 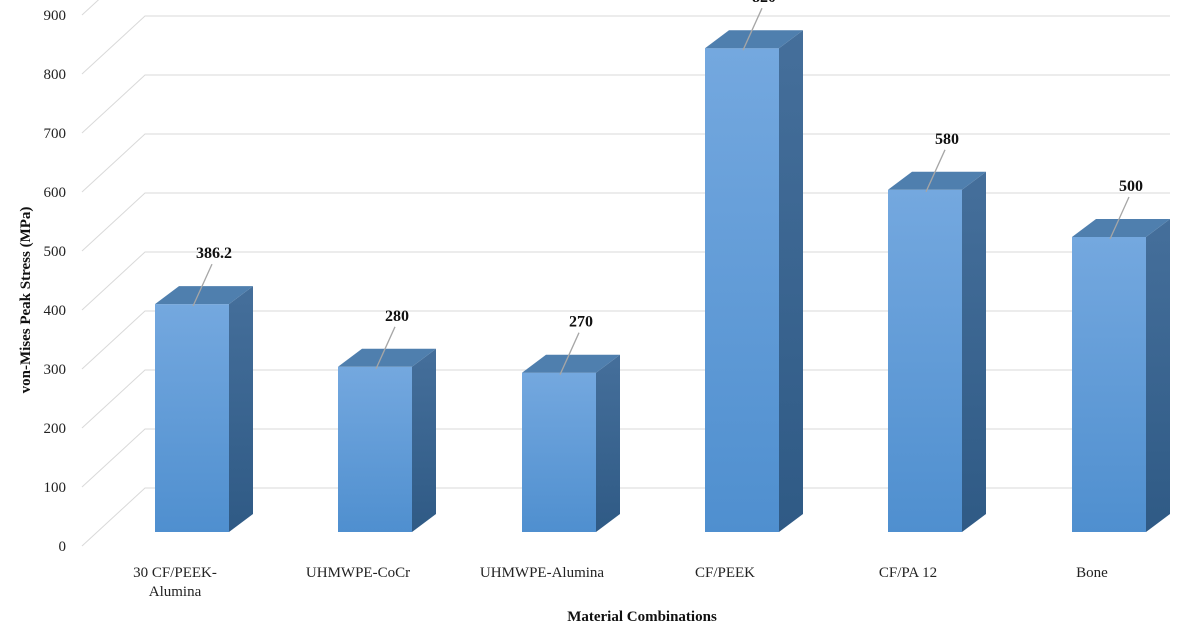 I want to click on y-tick-label: 300, so click(x=55, y=370).